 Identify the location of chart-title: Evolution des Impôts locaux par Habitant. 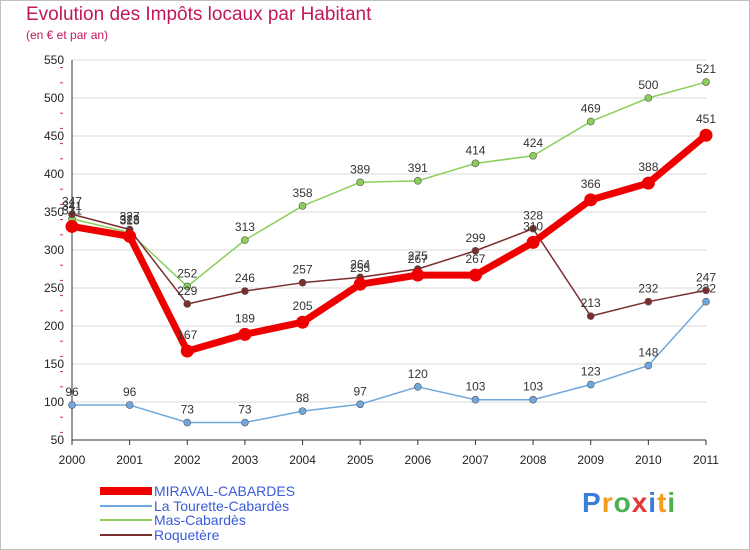
(199, 14).